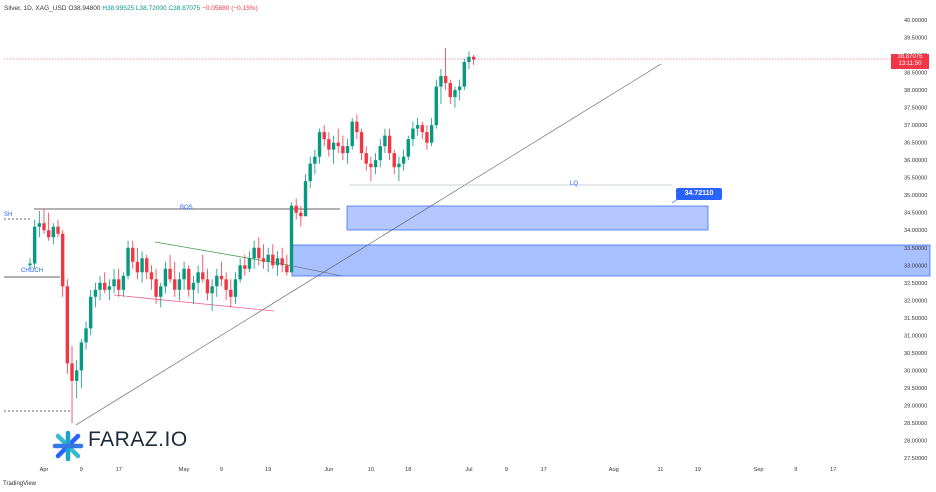 This screenshot has height=492, width=936. Describe the element at coordinates (438, 470) in the screenshot. I see `x-axis: Apr 9 17 May 9 19 Jun 10 18 Jul 9 17 Aug 11 19 Sep 9 17` at that location.